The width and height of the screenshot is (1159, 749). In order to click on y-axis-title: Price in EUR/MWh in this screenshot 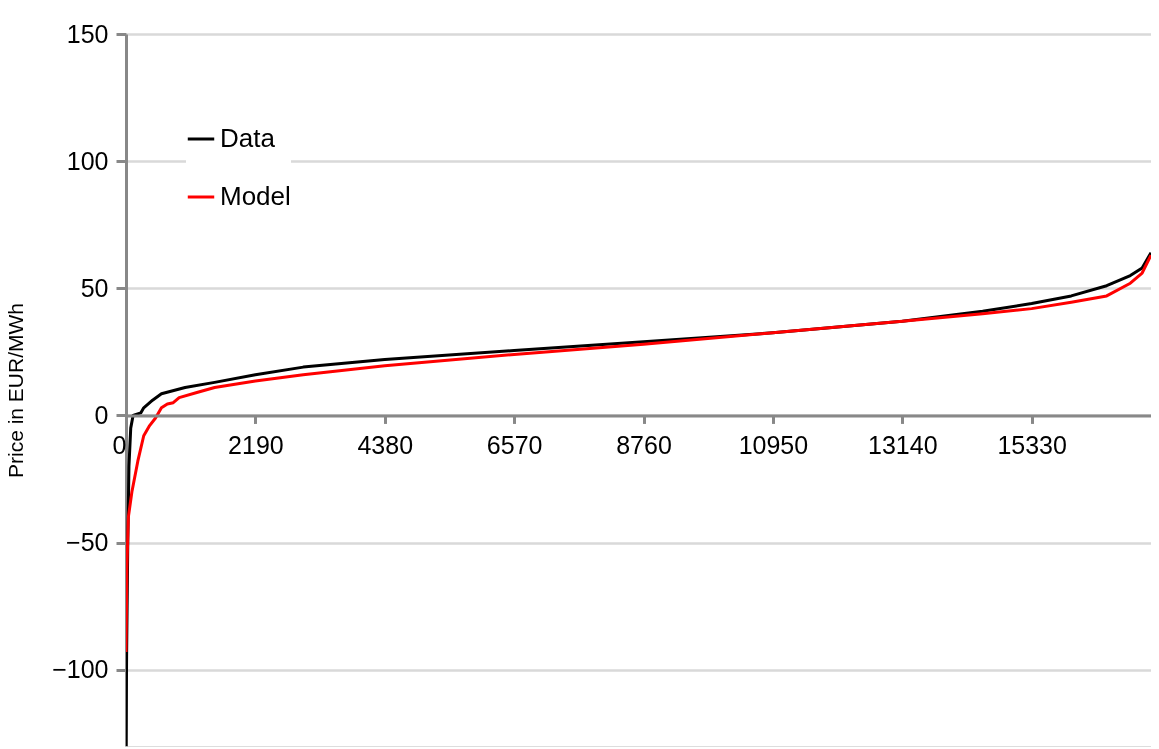, I will do `click(16, 390)`.